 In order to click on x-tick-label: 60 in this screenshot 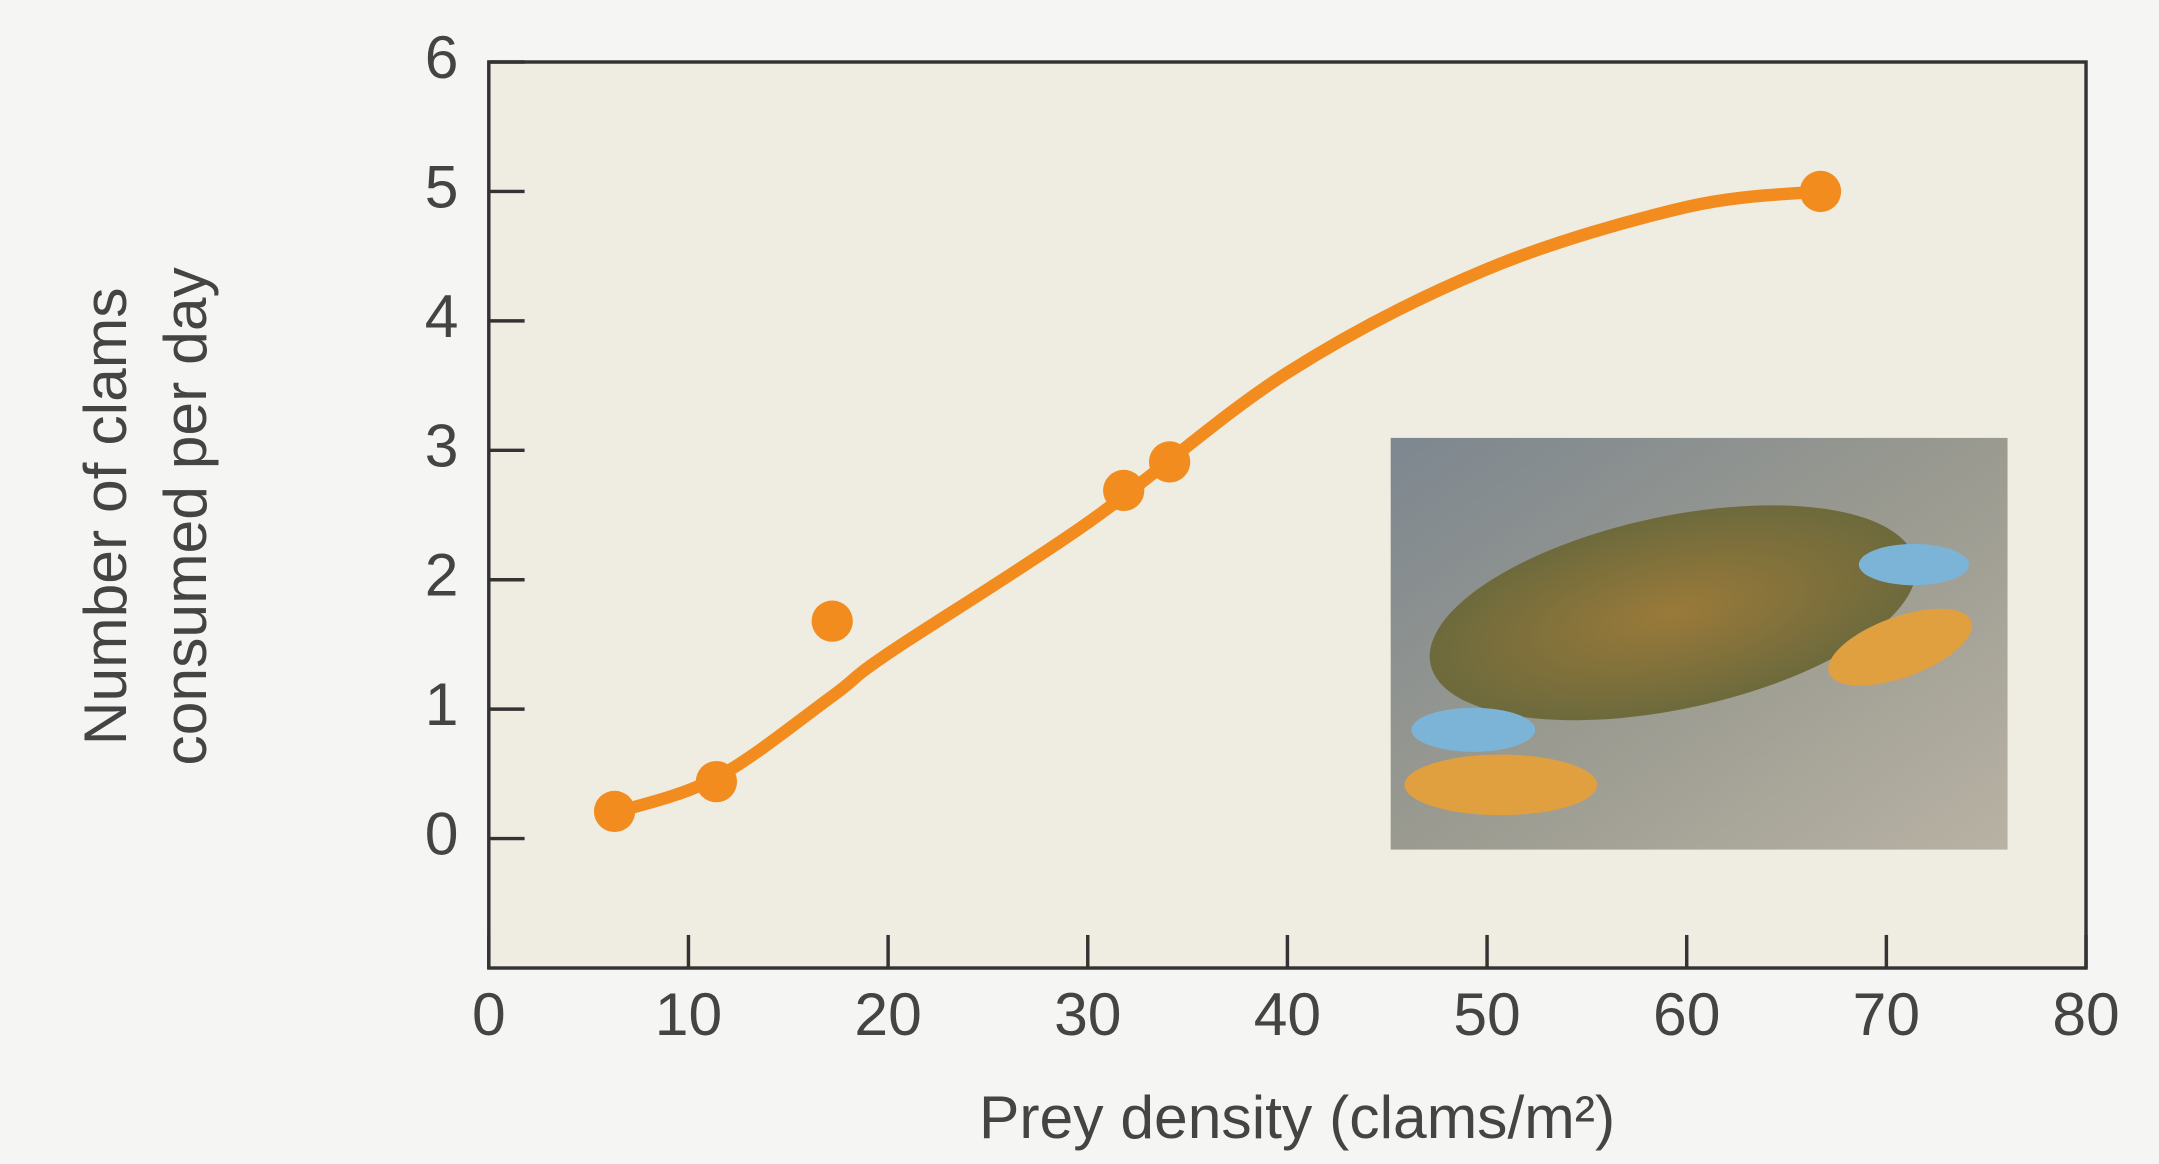, I will do `click(1686, 1014)`.